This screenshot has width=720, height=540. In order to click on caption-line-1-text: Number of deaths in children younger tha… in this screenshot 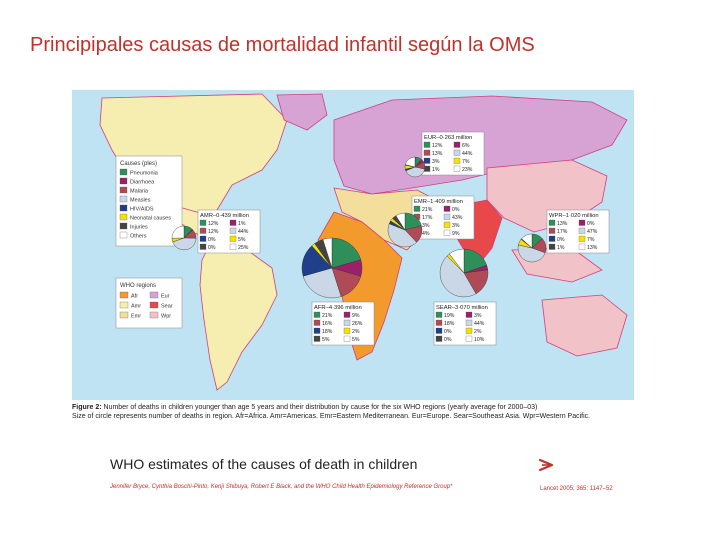, I will do `click(319, 407)`.